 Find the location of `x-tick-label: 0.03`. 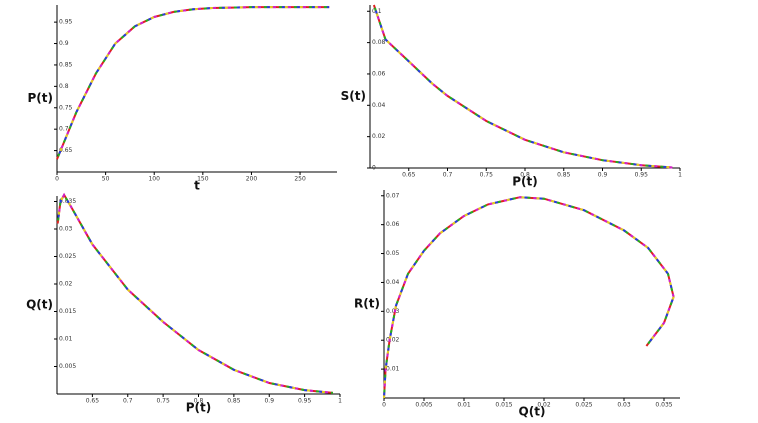

x-tick-label: 0.03 is located at coordinates (624, 405).